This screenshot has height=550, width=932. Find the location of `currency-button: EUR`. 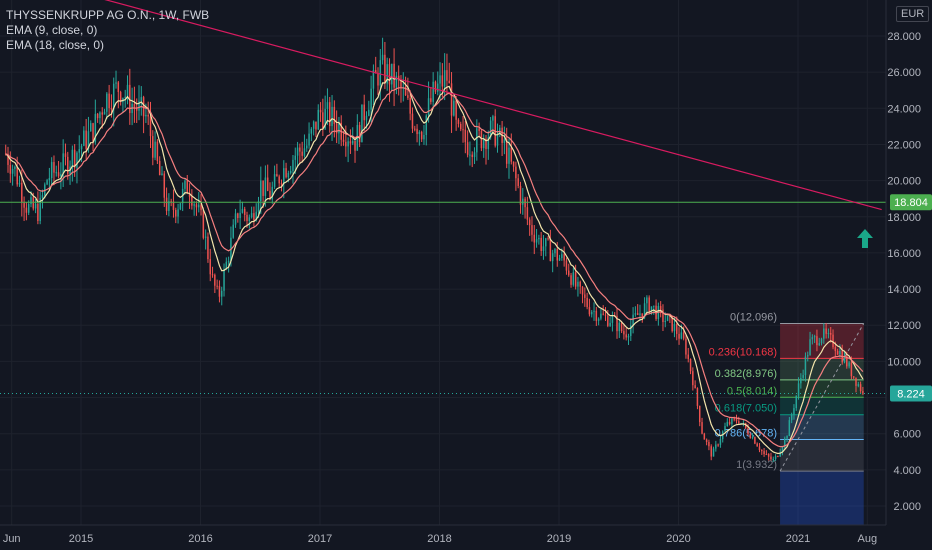

currency-button: EUR is located at coordinates (913, 14).